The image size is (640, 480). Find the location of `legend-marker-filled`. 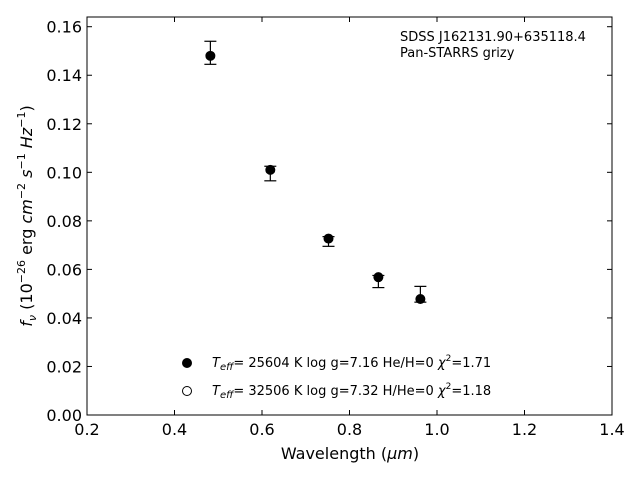

legend-marker-filled is located at coordinates (187, 363).